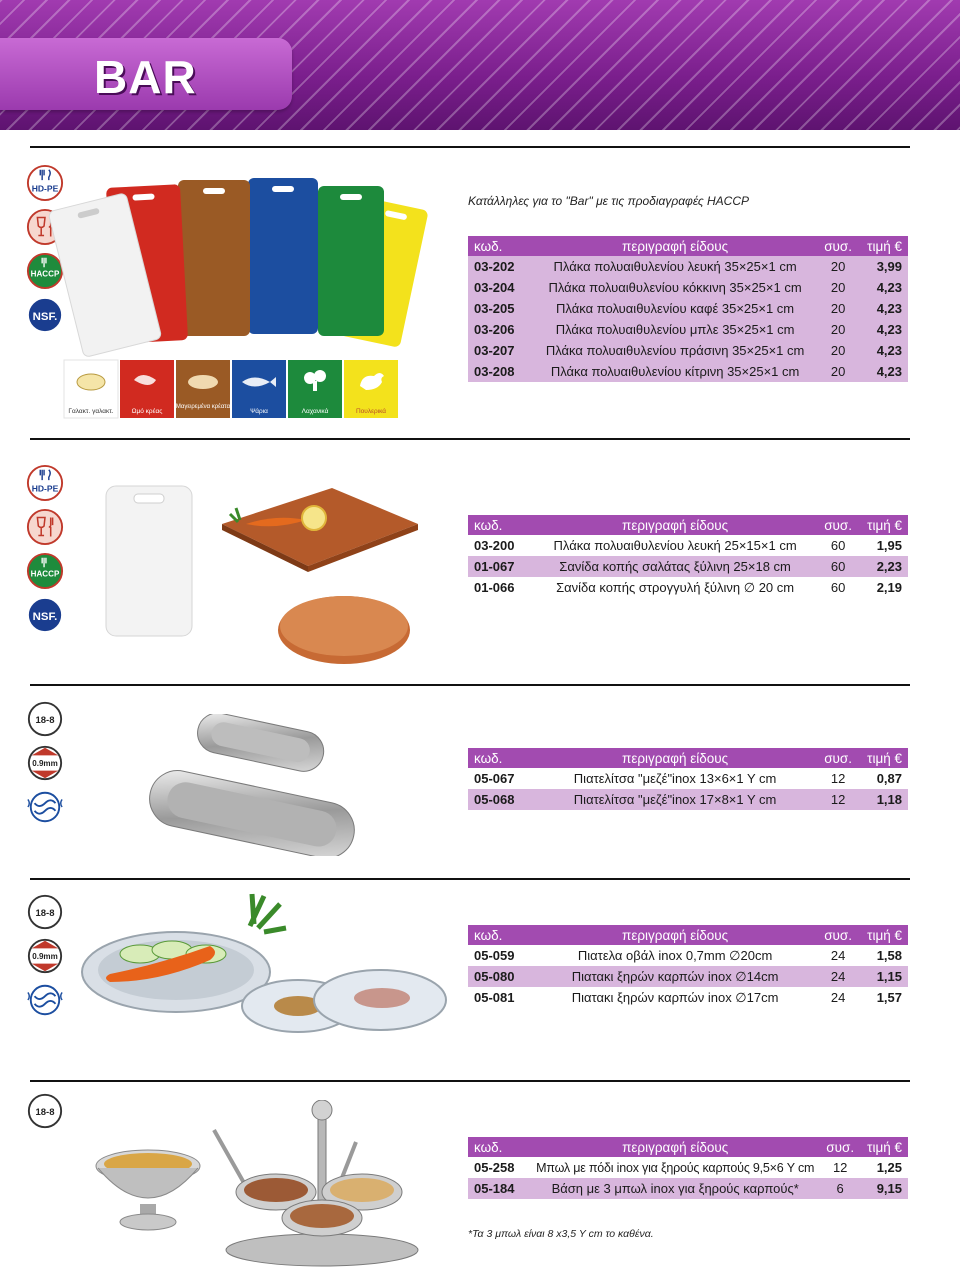 The height and width of the screenshot is (1274, 960). Describe the element at coordinates (45, 527) in the screenshot. I see `glass-fork-icon` at that location.